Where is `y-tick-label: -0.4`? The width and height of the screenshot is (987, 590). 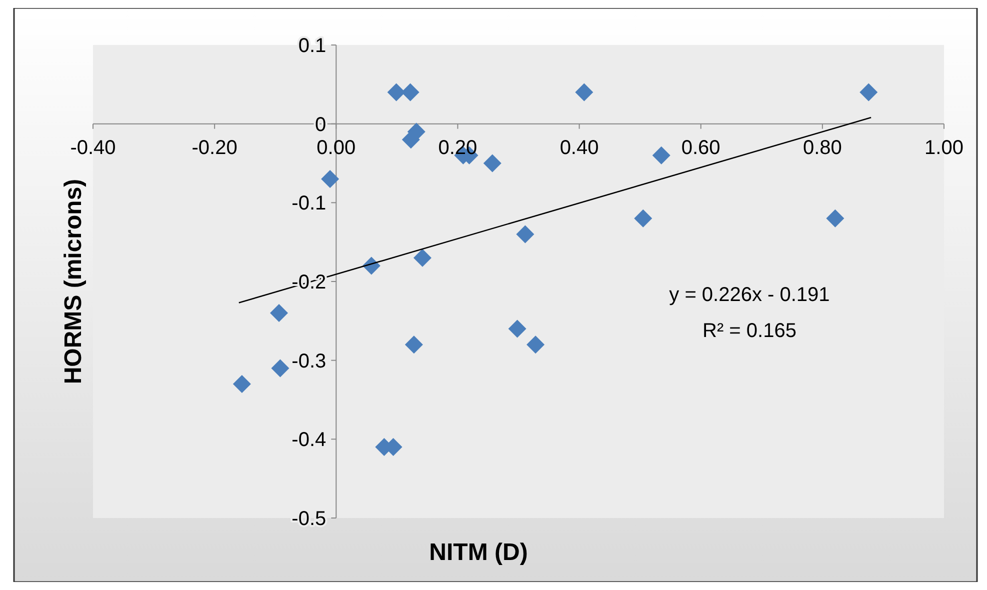 y-tick-label: -0.4 is located at coordinates (309, 440).